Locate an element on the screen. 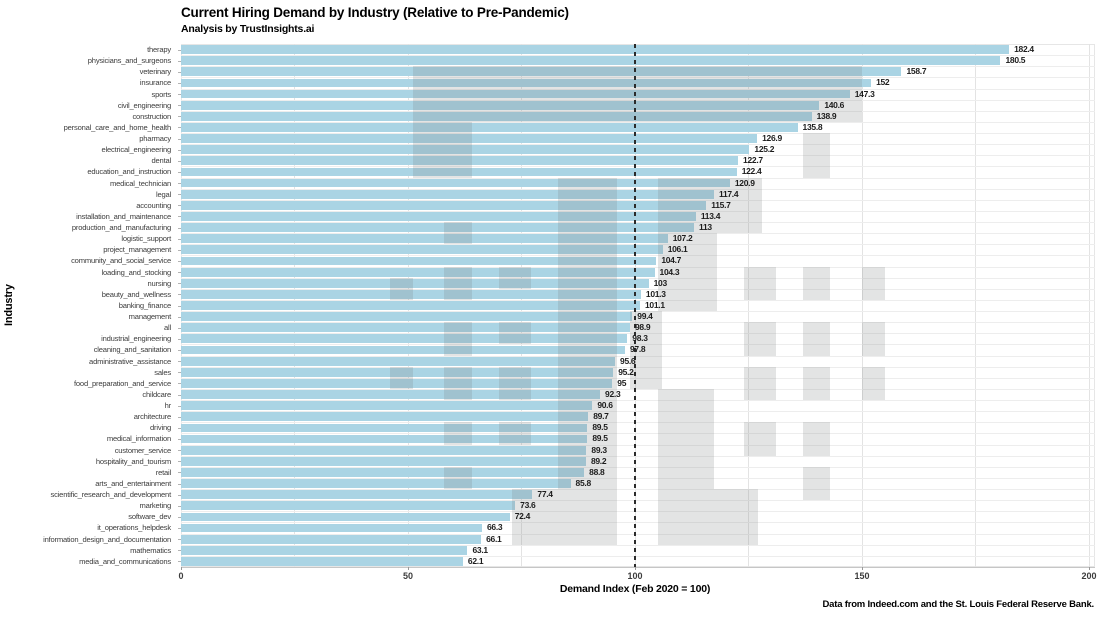  y-axis-label-loading_and_stocking: loading_and_stocking is located at coordinates (136, 272).